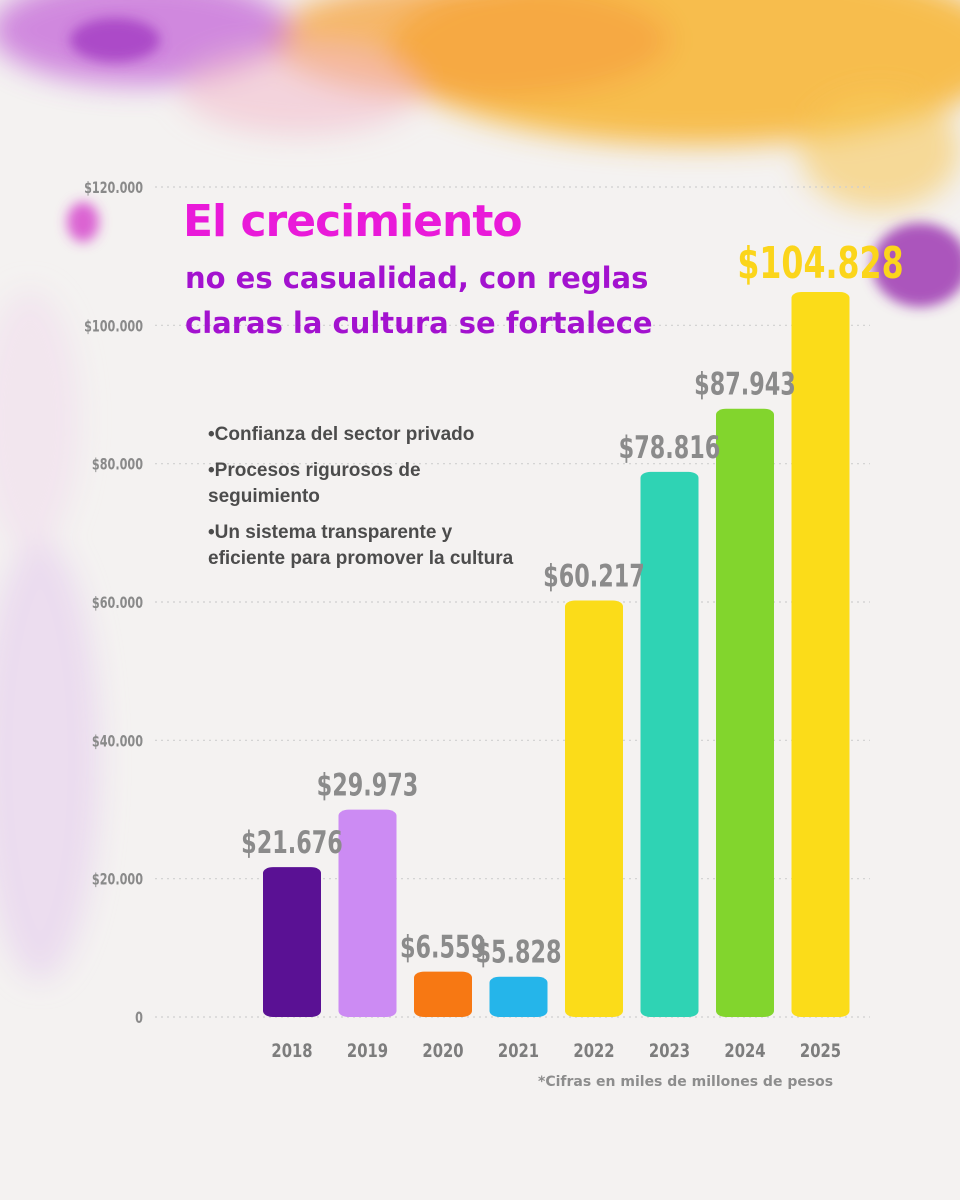 Image resolution: width=960 pixels, height=1200 pixels. What do you see at coordinates (518, 1051) in the screenshot?
I see `x-tick-label: 2021` at bounding box center [518, 1051].